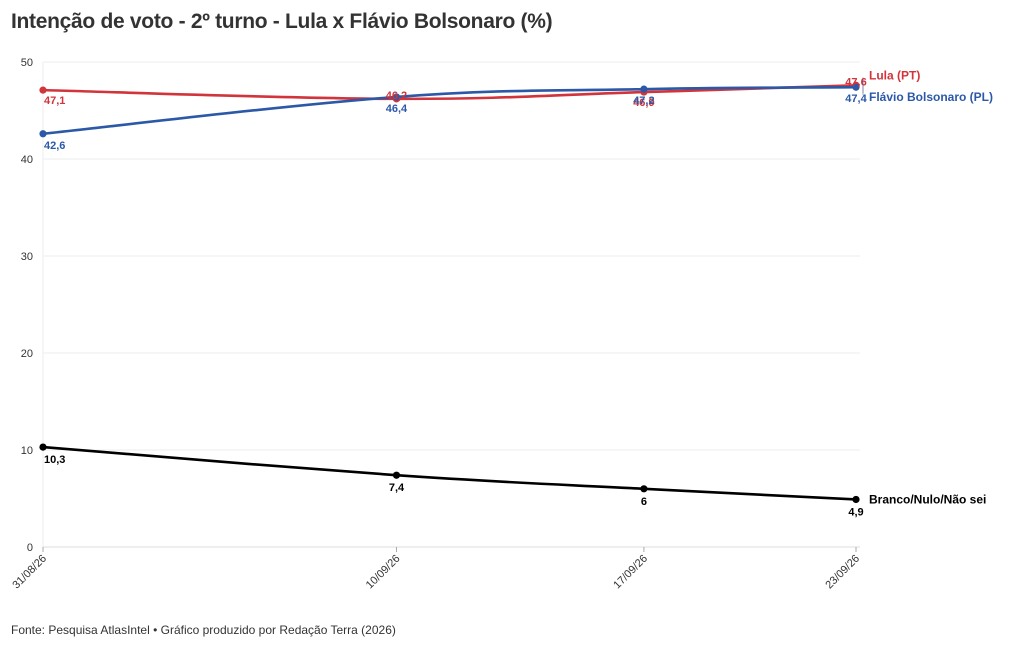  I want to click on data-label: 47,2, so click(643, 101).